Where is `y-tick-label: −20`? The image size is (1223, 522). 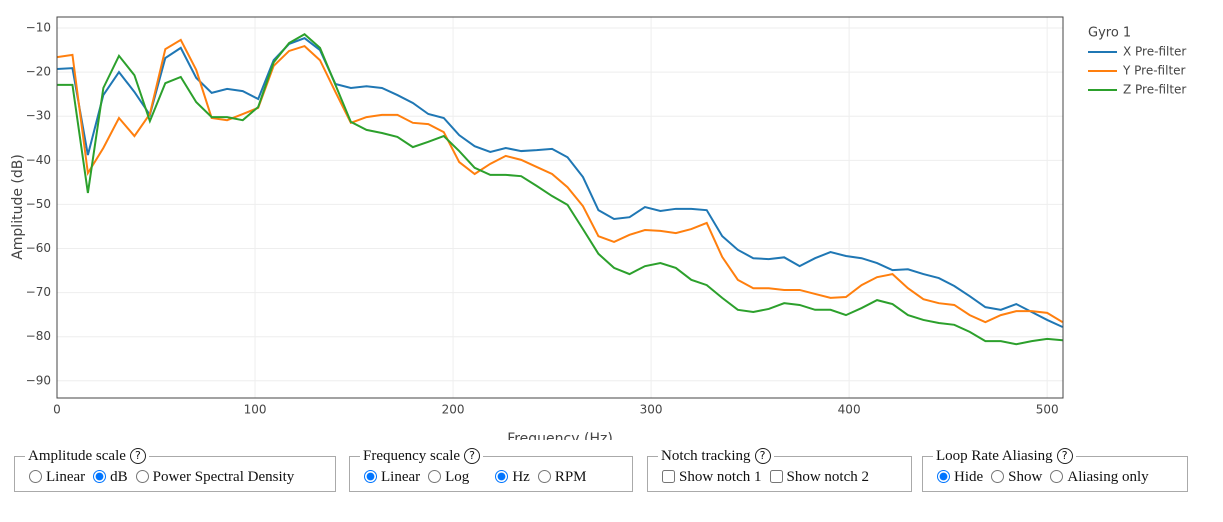 y-tick-label: −20 is located at coordinates (38, 72).